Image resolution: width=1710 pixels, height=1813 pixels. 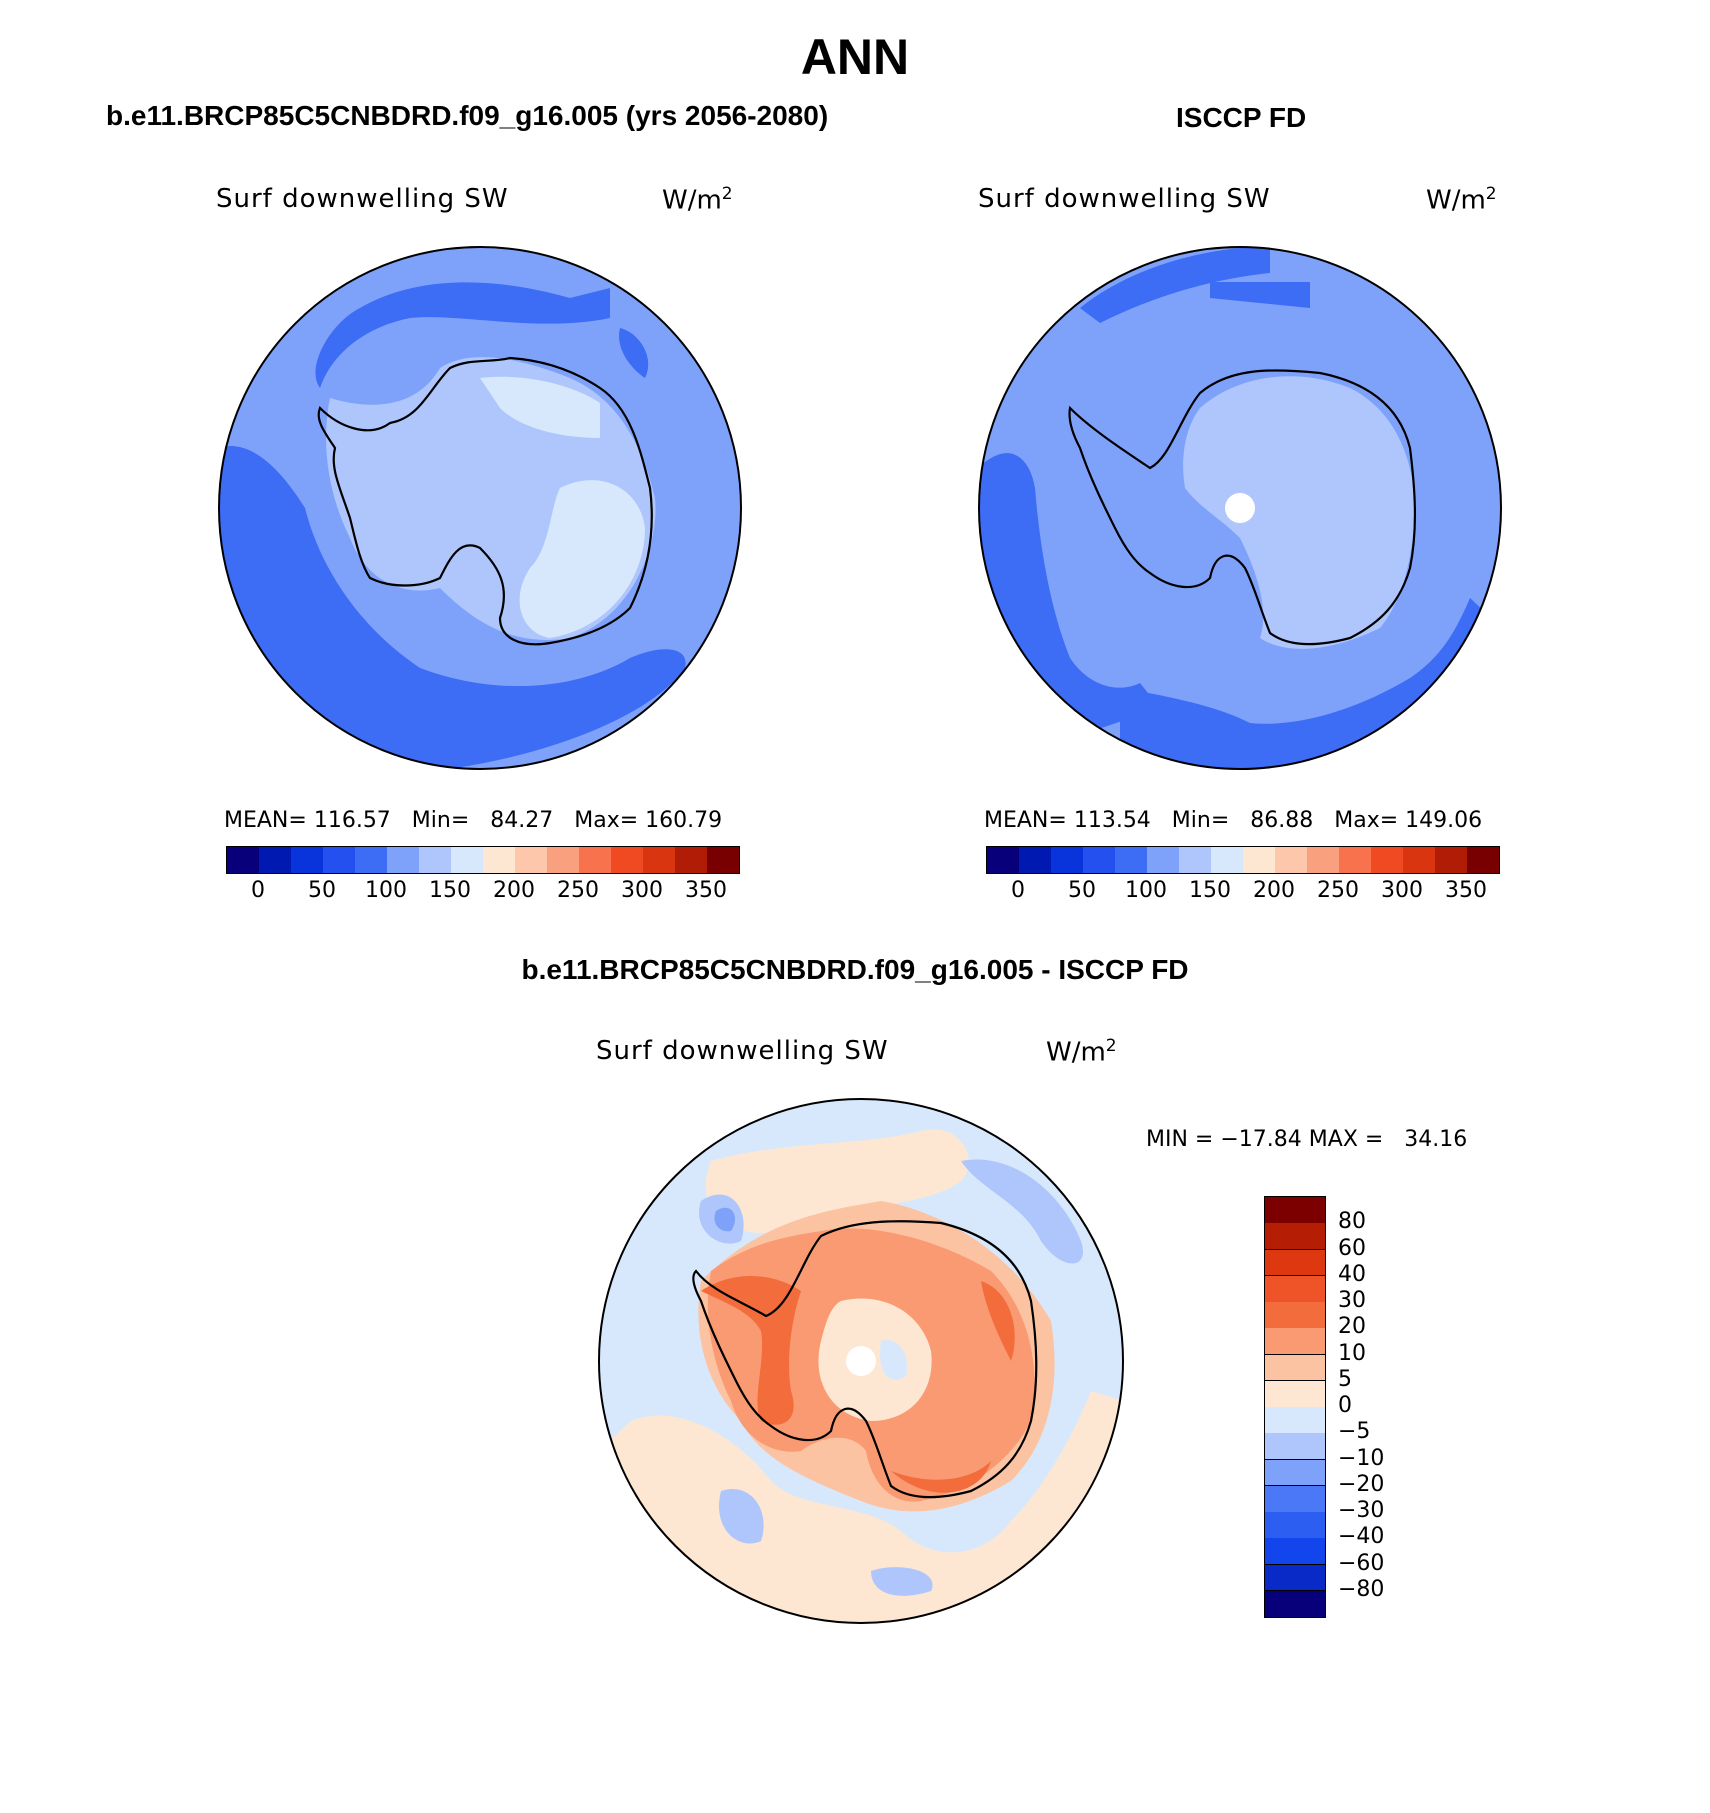 I want to click on diff-colorbar-tick-label: −10, so click(x=1361, y=1458).